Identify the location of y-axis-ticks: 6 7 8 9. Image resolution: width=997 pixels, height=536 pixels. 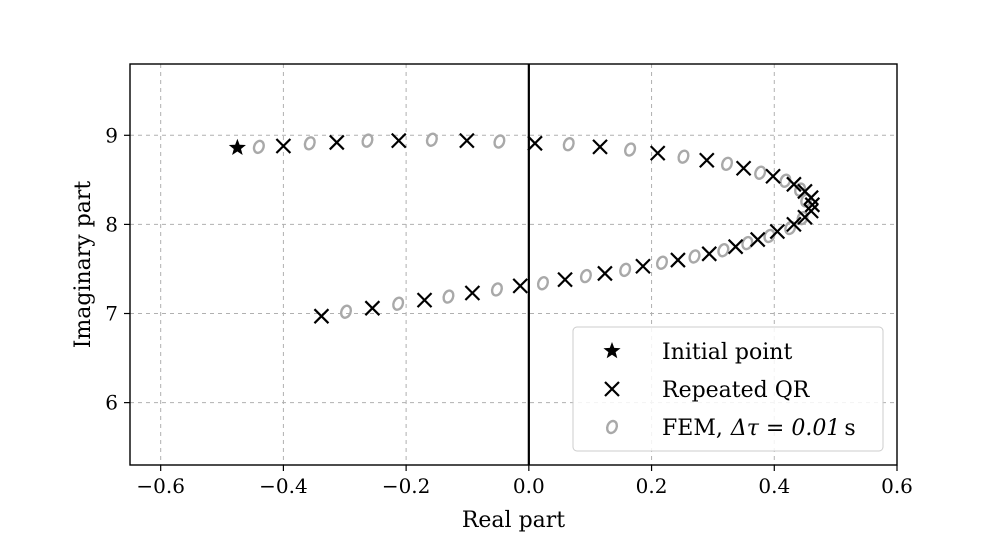
(117, 269).